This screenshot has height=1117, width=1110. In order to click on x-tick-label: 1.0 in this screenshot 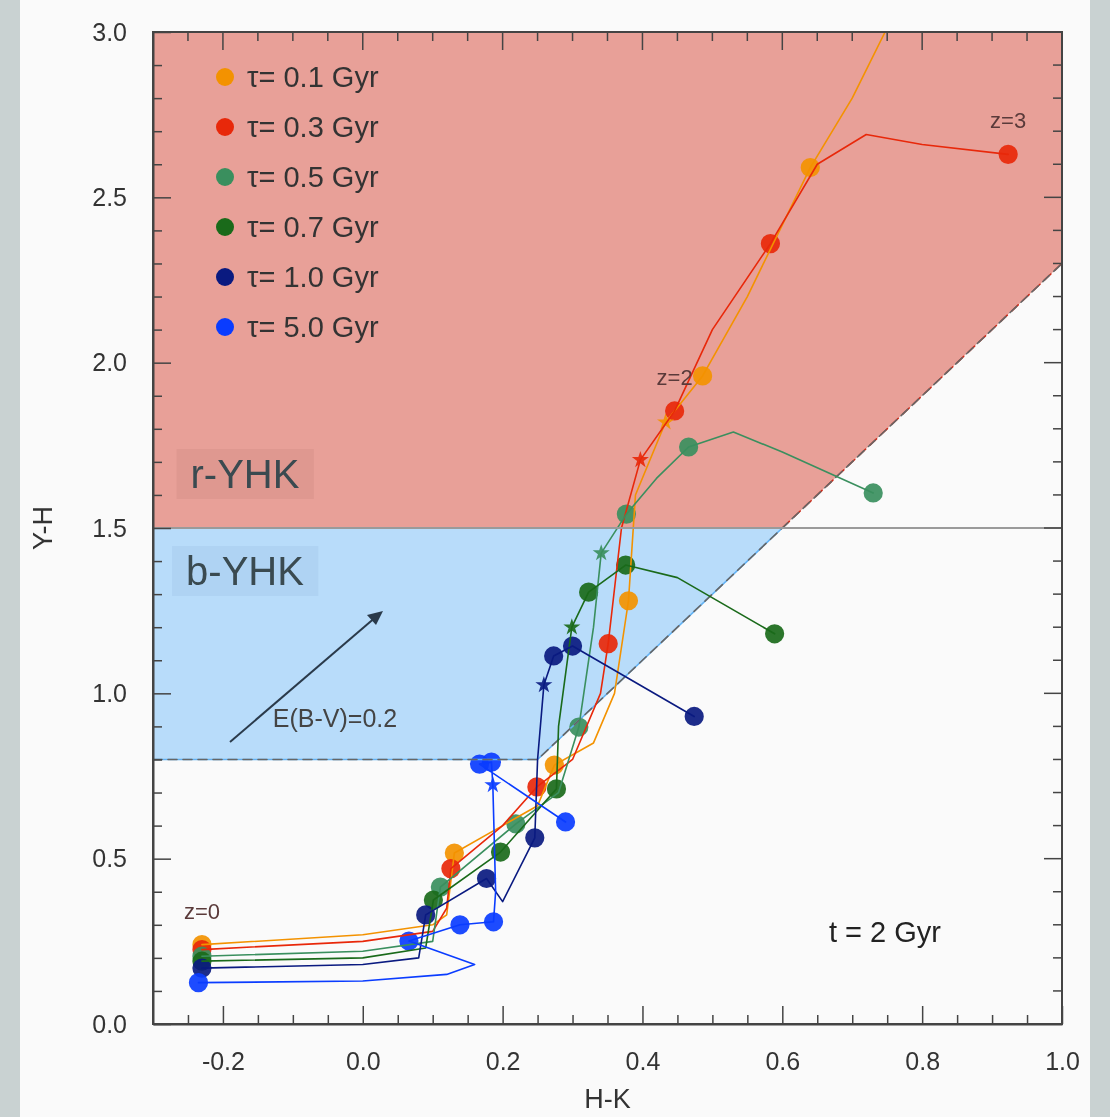, I will do `click(1062, 1060)`.